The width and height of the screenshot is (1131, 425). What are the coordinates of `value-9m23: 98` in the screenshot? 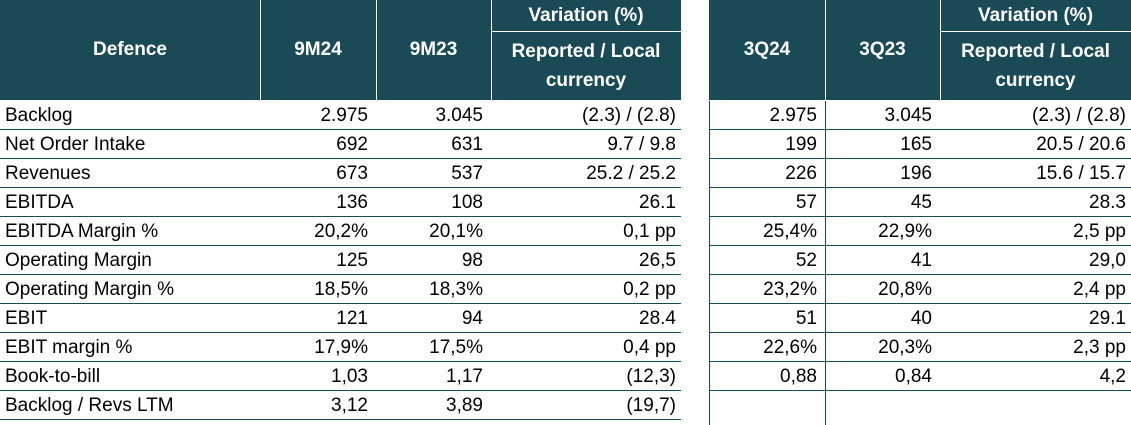 It's located at (472, 260).